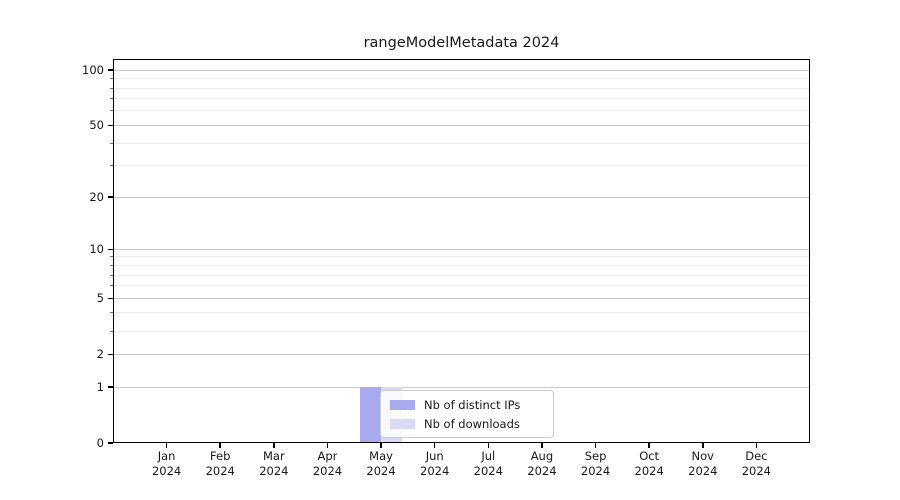  What do you see at coordinates (488, 456) in the screenshot?
I see `x-tick-month: Jul` at bounding box center [488, 456].